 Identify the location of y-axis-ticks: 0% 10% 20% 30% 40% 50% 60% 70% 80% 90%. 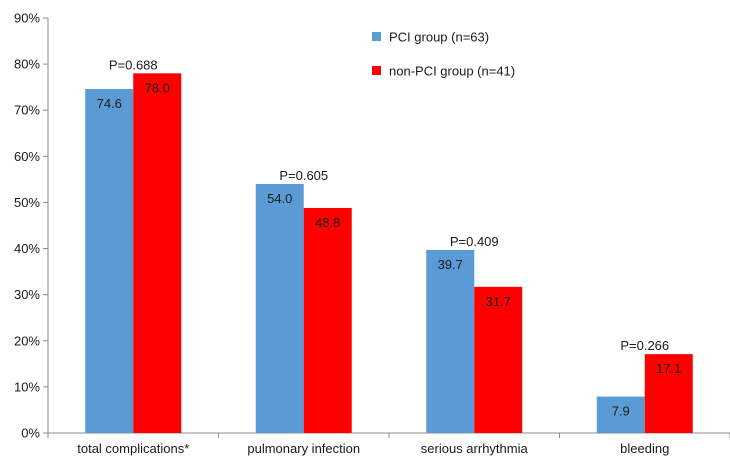
(31, 226).